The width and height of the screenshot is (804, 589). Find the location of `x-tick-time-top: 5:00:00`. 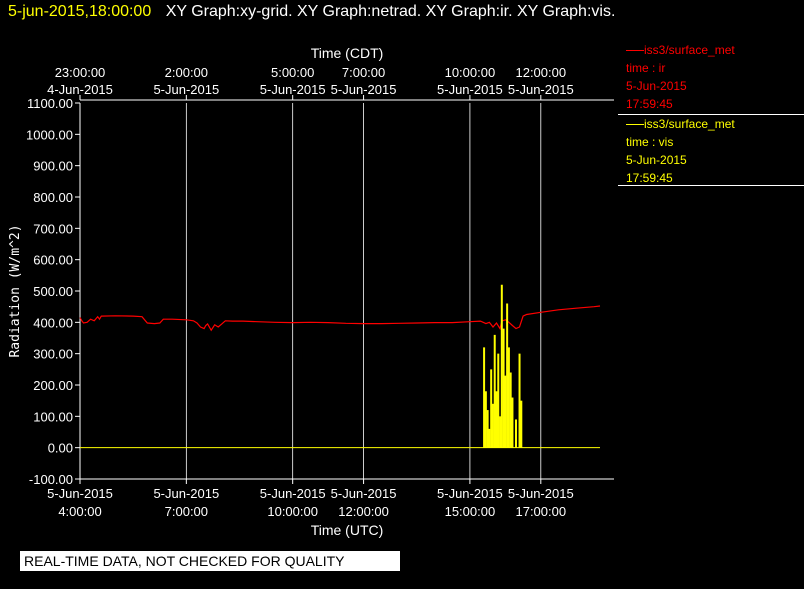

x-tick-time-top: 5:00:00 is located at coordinates (292, 72).